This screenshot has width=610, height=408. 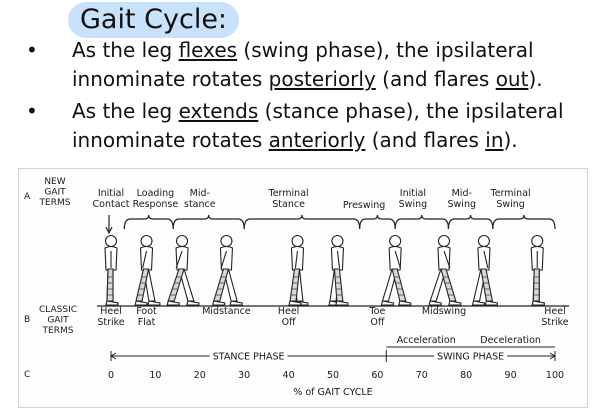 I want to click on stance-phase-label: STANCE PHASE, so click(x=249, y=357).